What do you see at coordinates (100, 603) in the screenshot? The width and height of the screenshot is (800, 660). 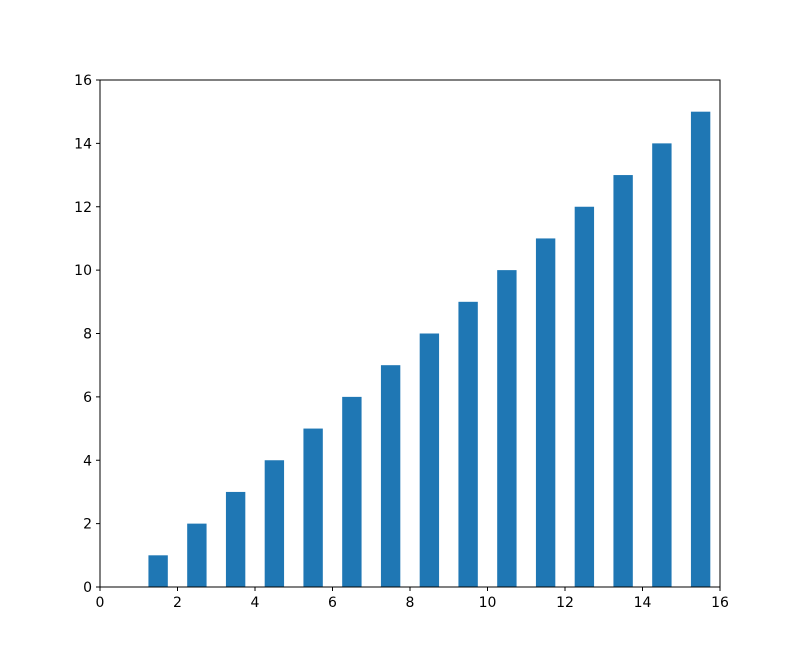 I see `x-tick-label: 0` at bounding box center [100, 603].